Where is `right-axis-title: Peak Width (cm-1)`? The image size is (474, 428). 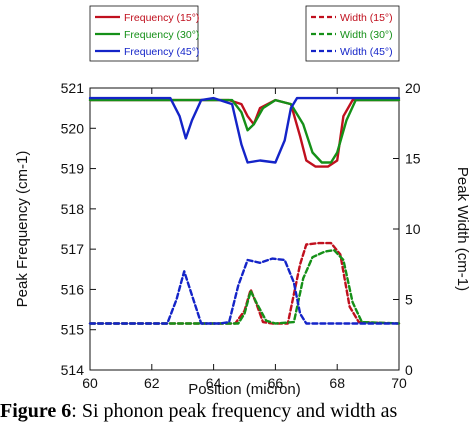
right-axis-title: Peak Width (cm-1) is located at coordinates (462, 229).